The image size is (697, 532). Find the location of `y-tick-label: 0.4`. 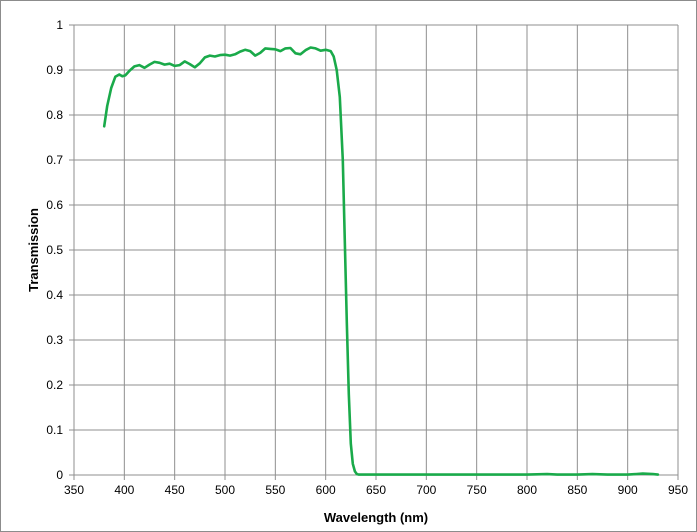

y-tick-label: 0.4 is located at coordinates (54, 295).